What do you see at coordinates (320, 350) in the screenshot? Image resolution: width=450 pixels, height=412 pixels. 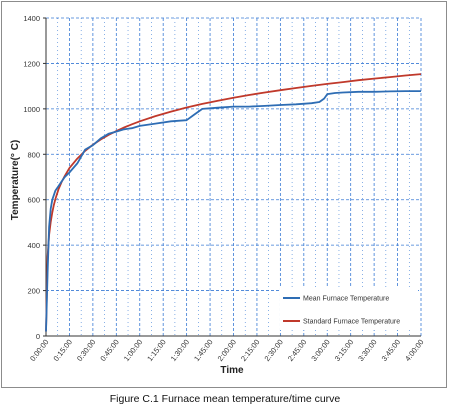 I see `x-tick-label: 3:00:00` at bounding box center [320, 350].